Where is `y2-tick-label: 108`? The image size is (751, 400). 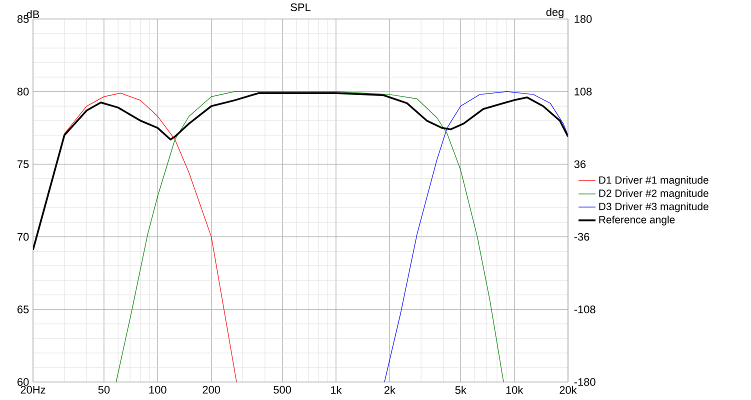
y2-tick-label: 108 is located at coordinates (583, 92).